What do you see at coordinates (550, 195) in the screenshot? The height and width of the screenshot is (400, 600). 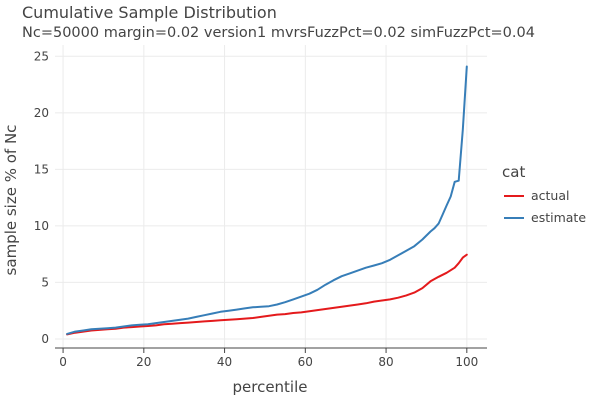 I see `legend-label-actual: actual` at bounding box center [550, 195].